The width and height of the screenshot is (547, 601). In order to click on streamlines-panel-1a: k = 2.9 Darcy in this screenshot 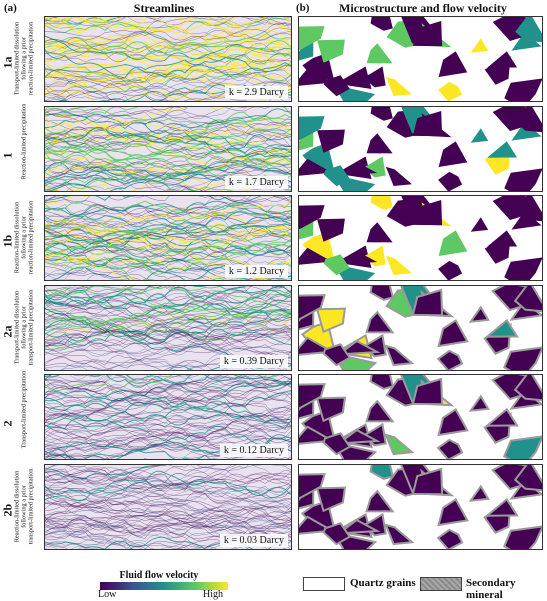, I will do `click(168, 59)`.